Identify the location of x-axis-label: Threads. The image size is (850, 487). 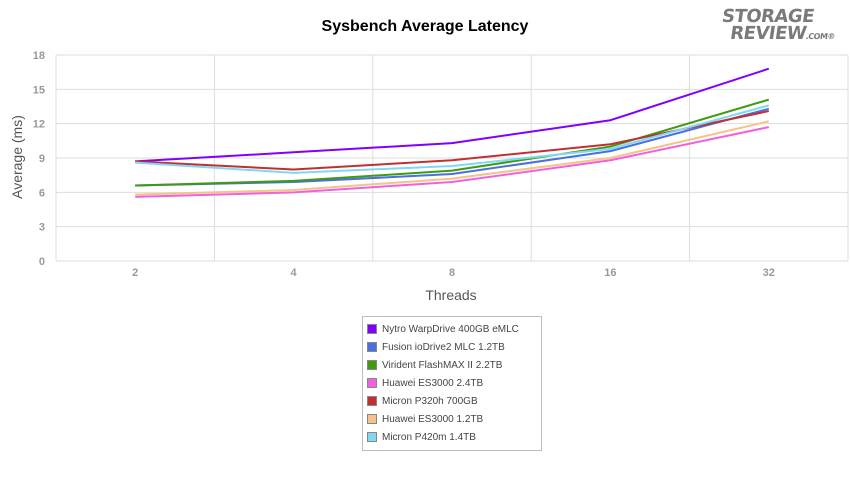
(450, 295).